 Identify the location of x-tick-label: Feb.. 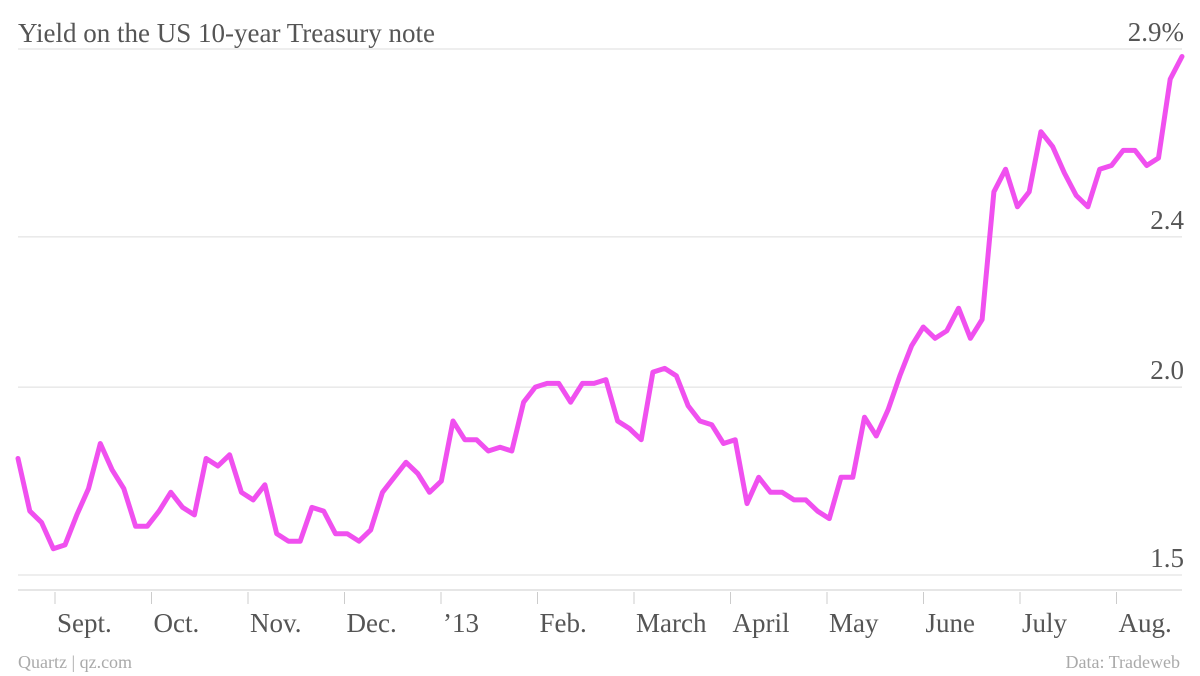
(563, 623).